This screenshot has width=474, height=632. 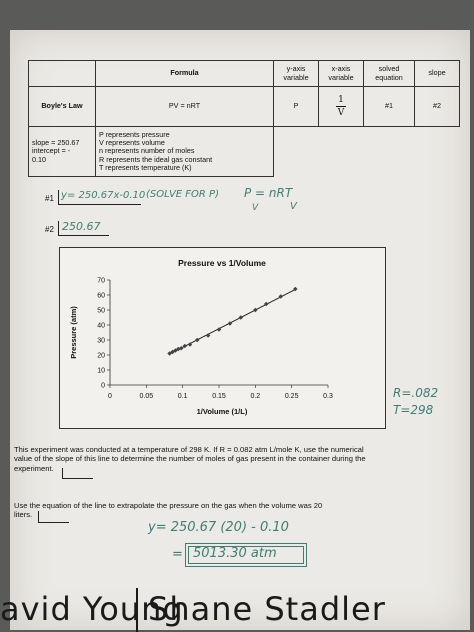 I want to click on x-var-denominator: V, so click(x=341, y=113).